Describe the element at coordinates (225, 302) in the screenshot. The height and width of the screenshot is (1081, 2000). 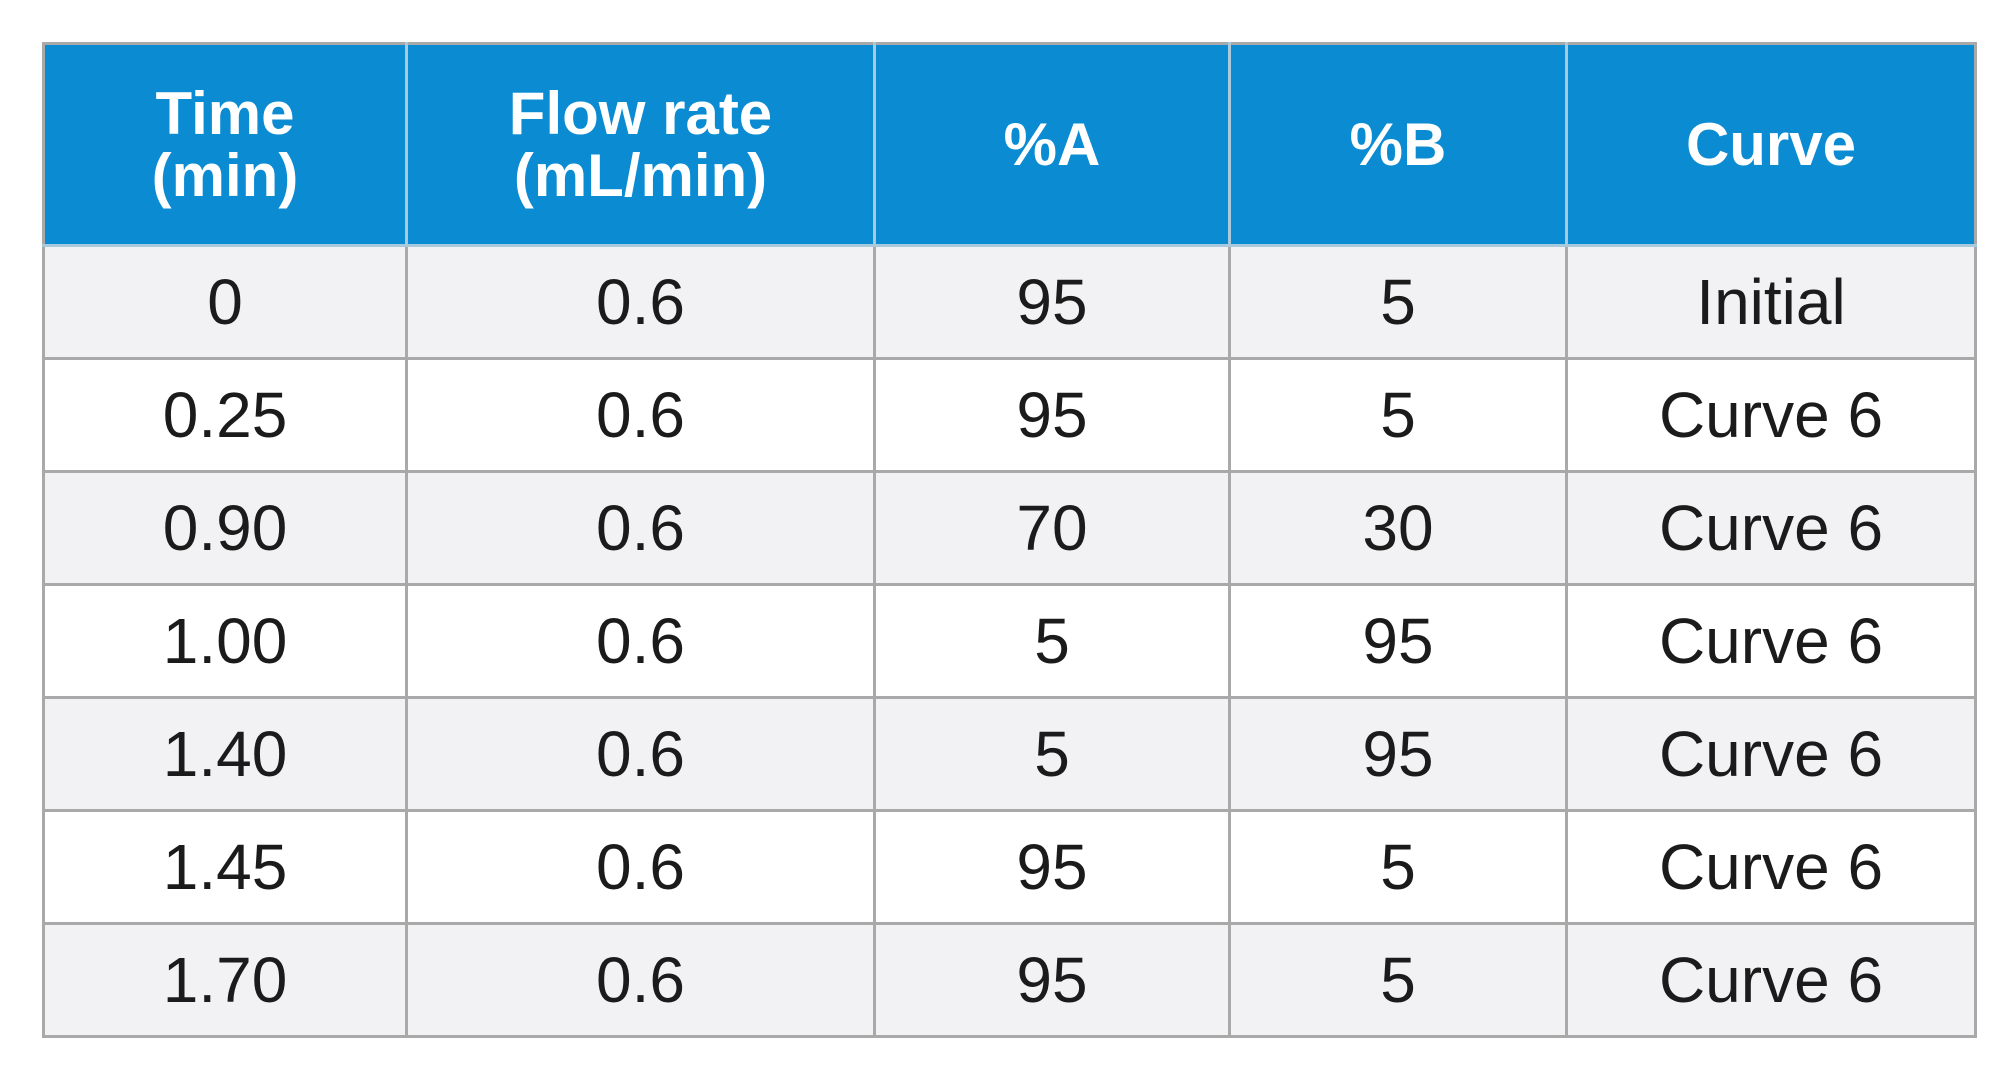
I see `cell-time: 0` at that location.